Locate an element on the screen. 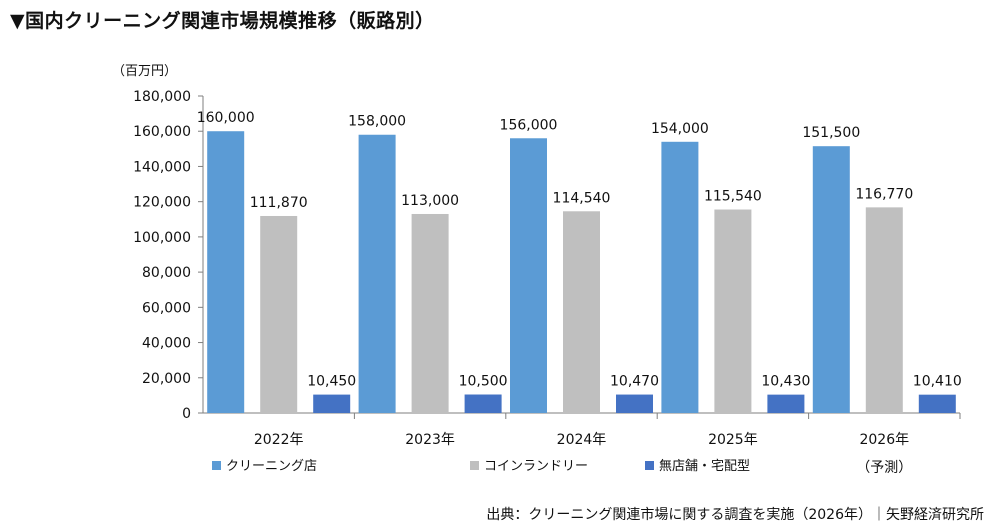  y-tick-label: 100,000 is located at coordinates (162, 238).